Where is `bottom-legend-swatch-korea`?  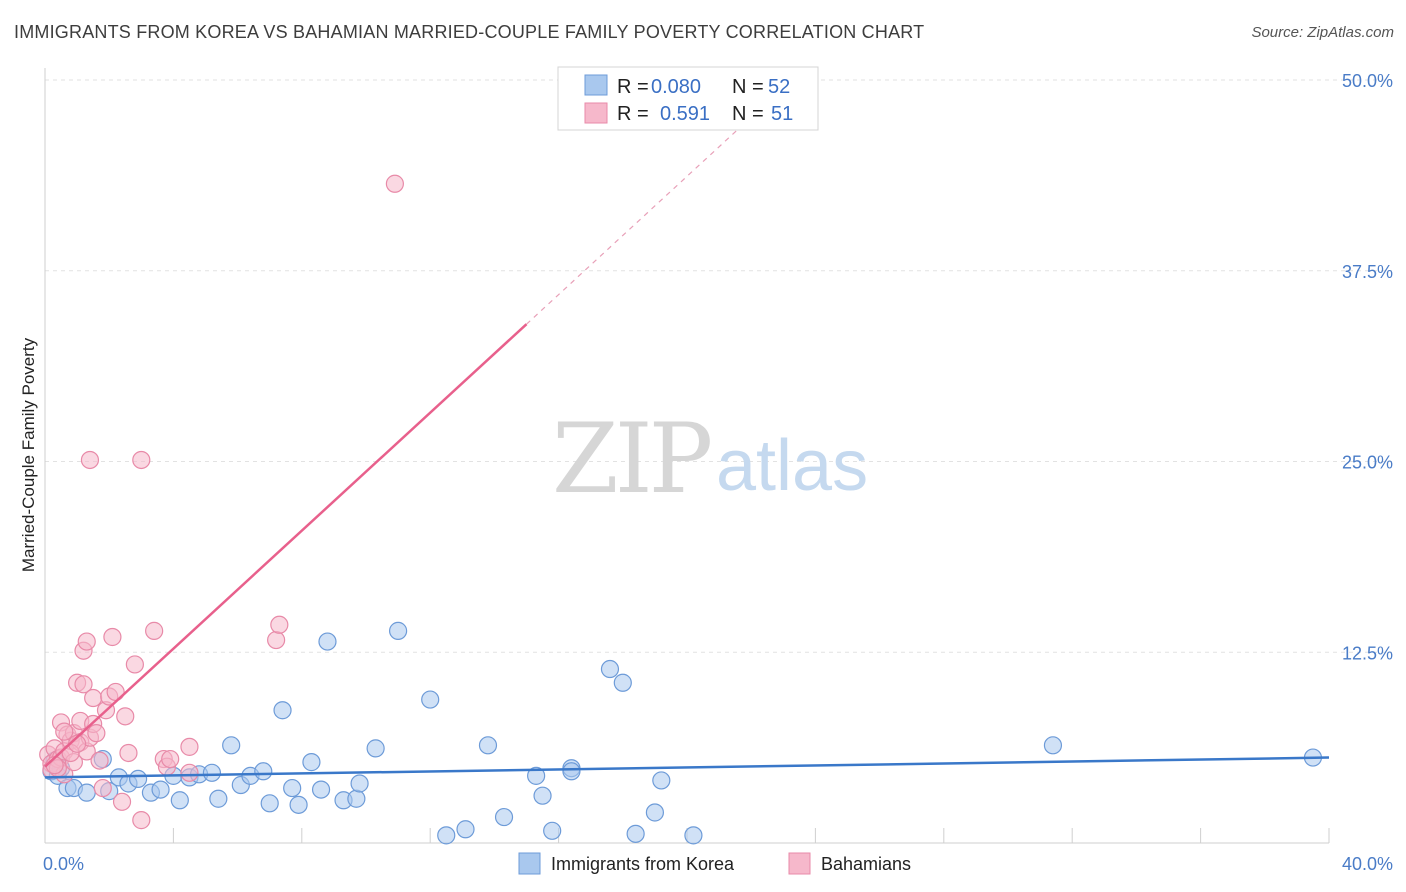 bottom-legend-swatch-korea is located at coordinates (529, 863).